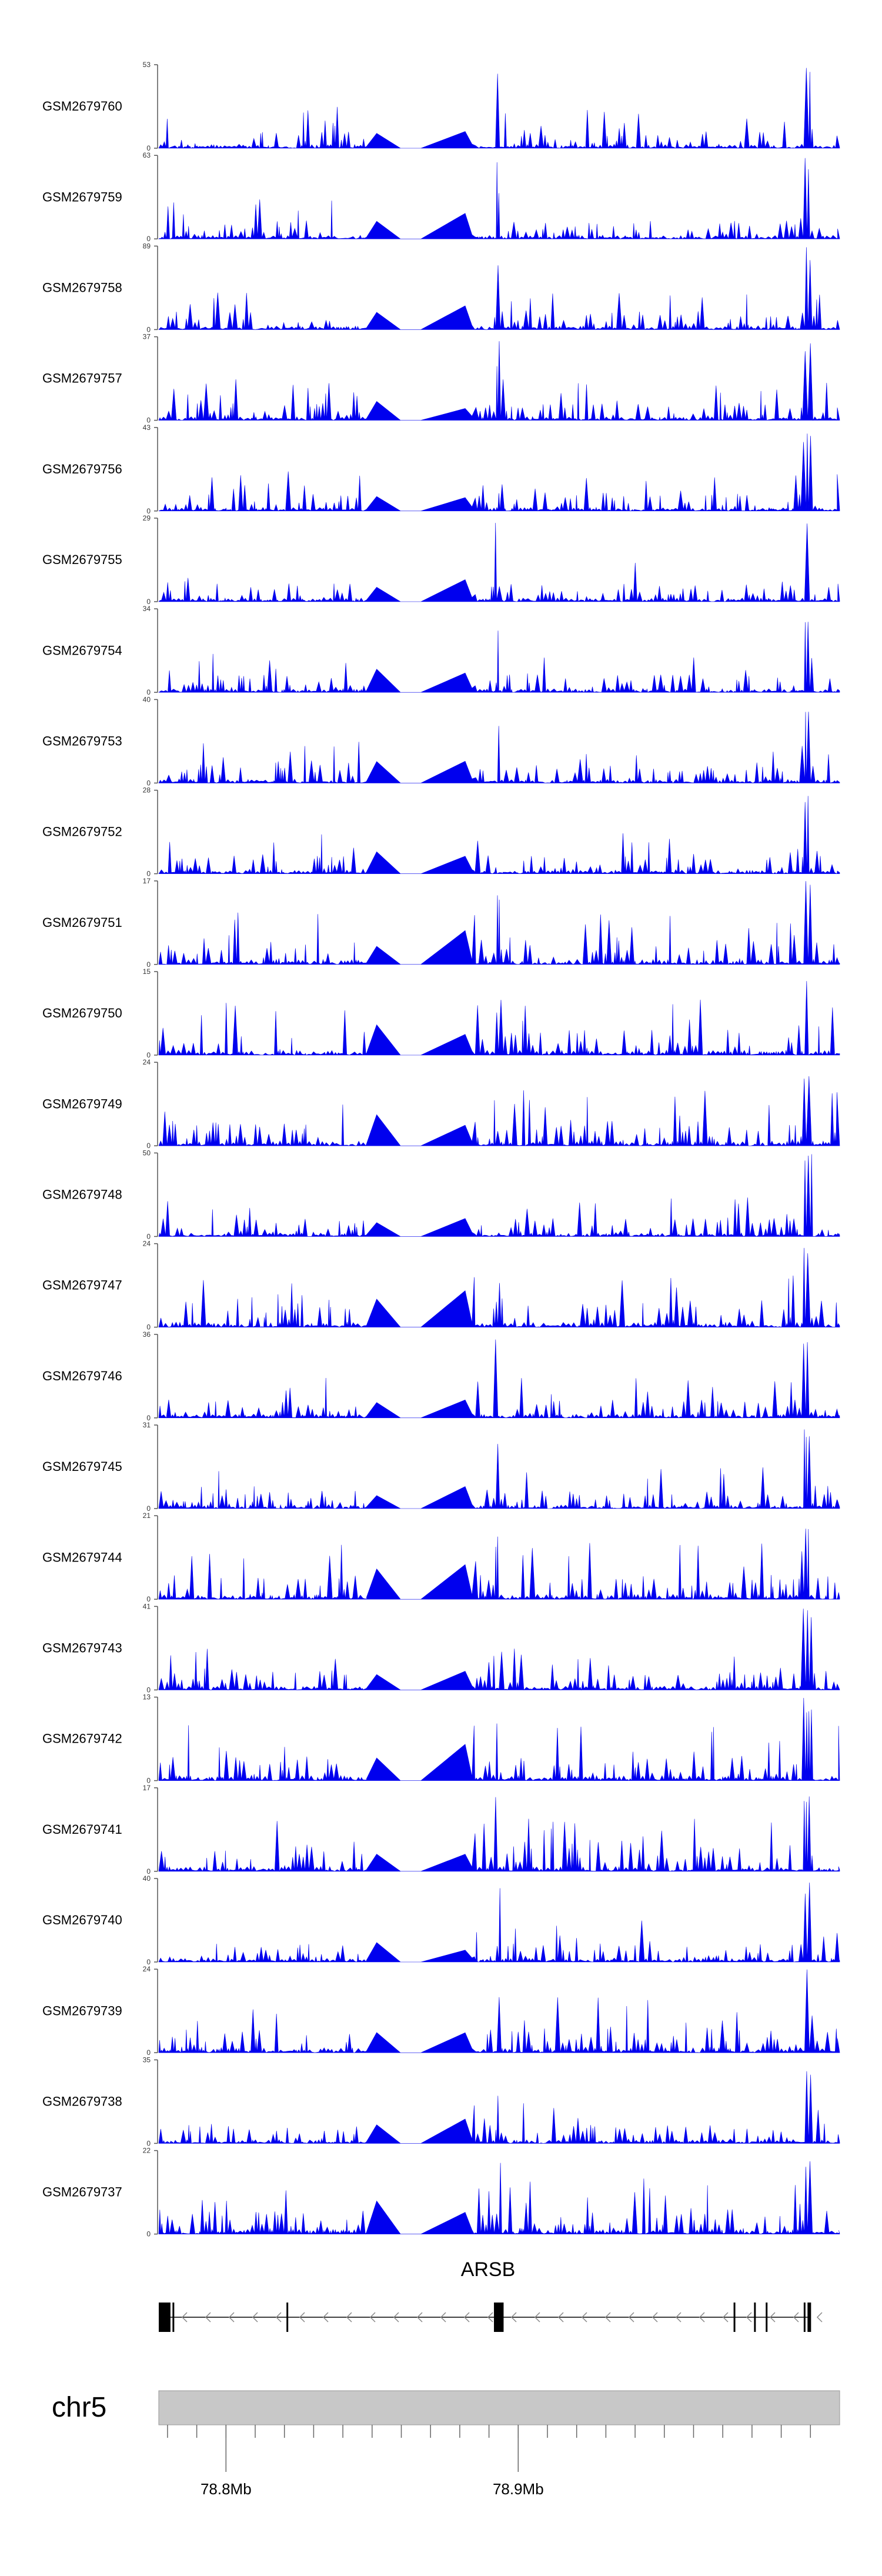  Describe the element at coordinates (441, 1920) in the screenshot. I see `track-GSM2679740: GSM2679740 40 0` at that location.